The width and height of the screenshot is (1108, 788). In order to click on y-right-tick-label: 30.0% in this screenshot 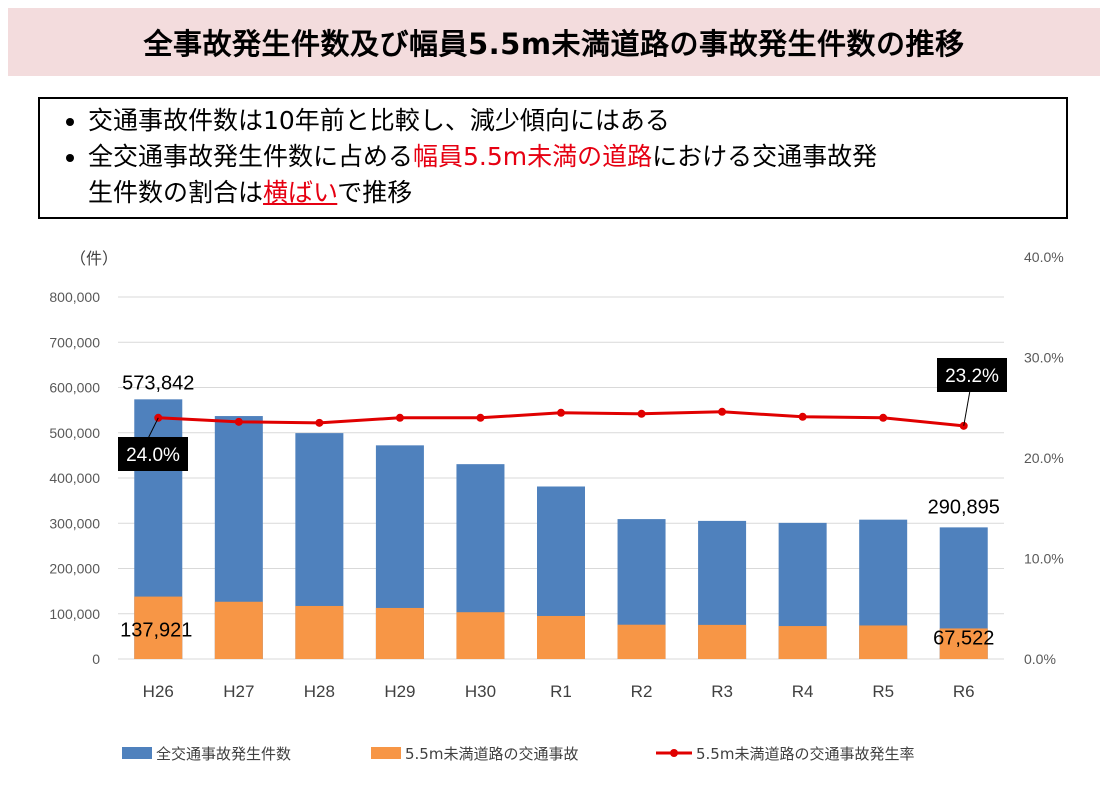, I will do `click(1044, 358)`.